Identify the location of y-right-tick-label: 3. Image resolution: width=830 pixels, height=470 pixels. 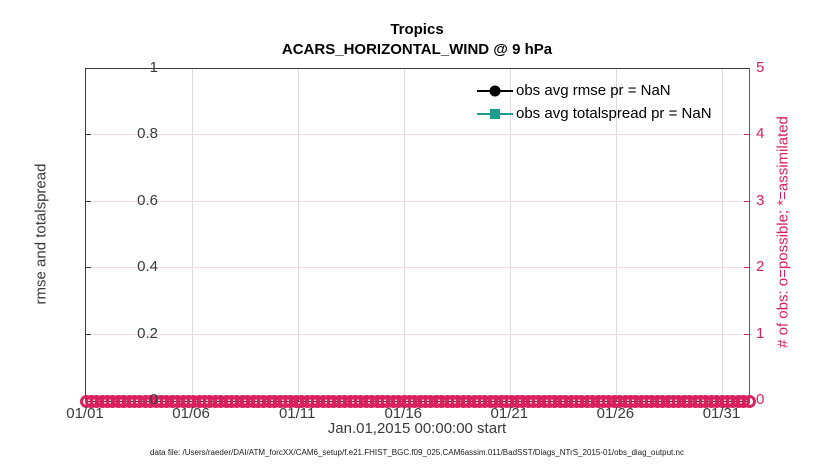
(760, 200).